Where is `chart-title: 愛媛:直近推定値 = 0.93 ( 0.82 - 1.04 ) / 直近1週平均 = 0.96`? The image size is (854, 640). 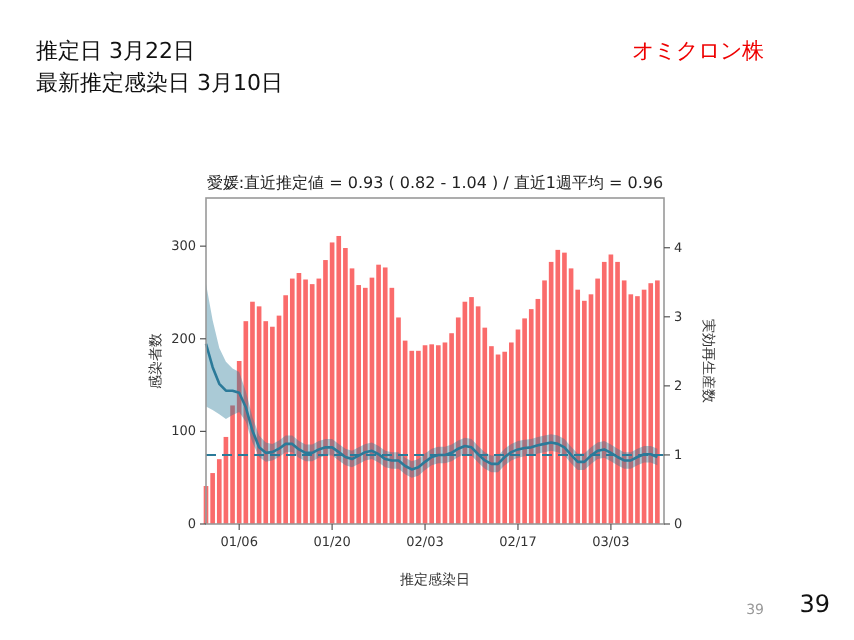 chart-title: 愛媛:直近推定値 = 0.93 ( 0.82 - 1.04 ) / 直近1週平均 = 0.96 is located at coordinates (435, 183).